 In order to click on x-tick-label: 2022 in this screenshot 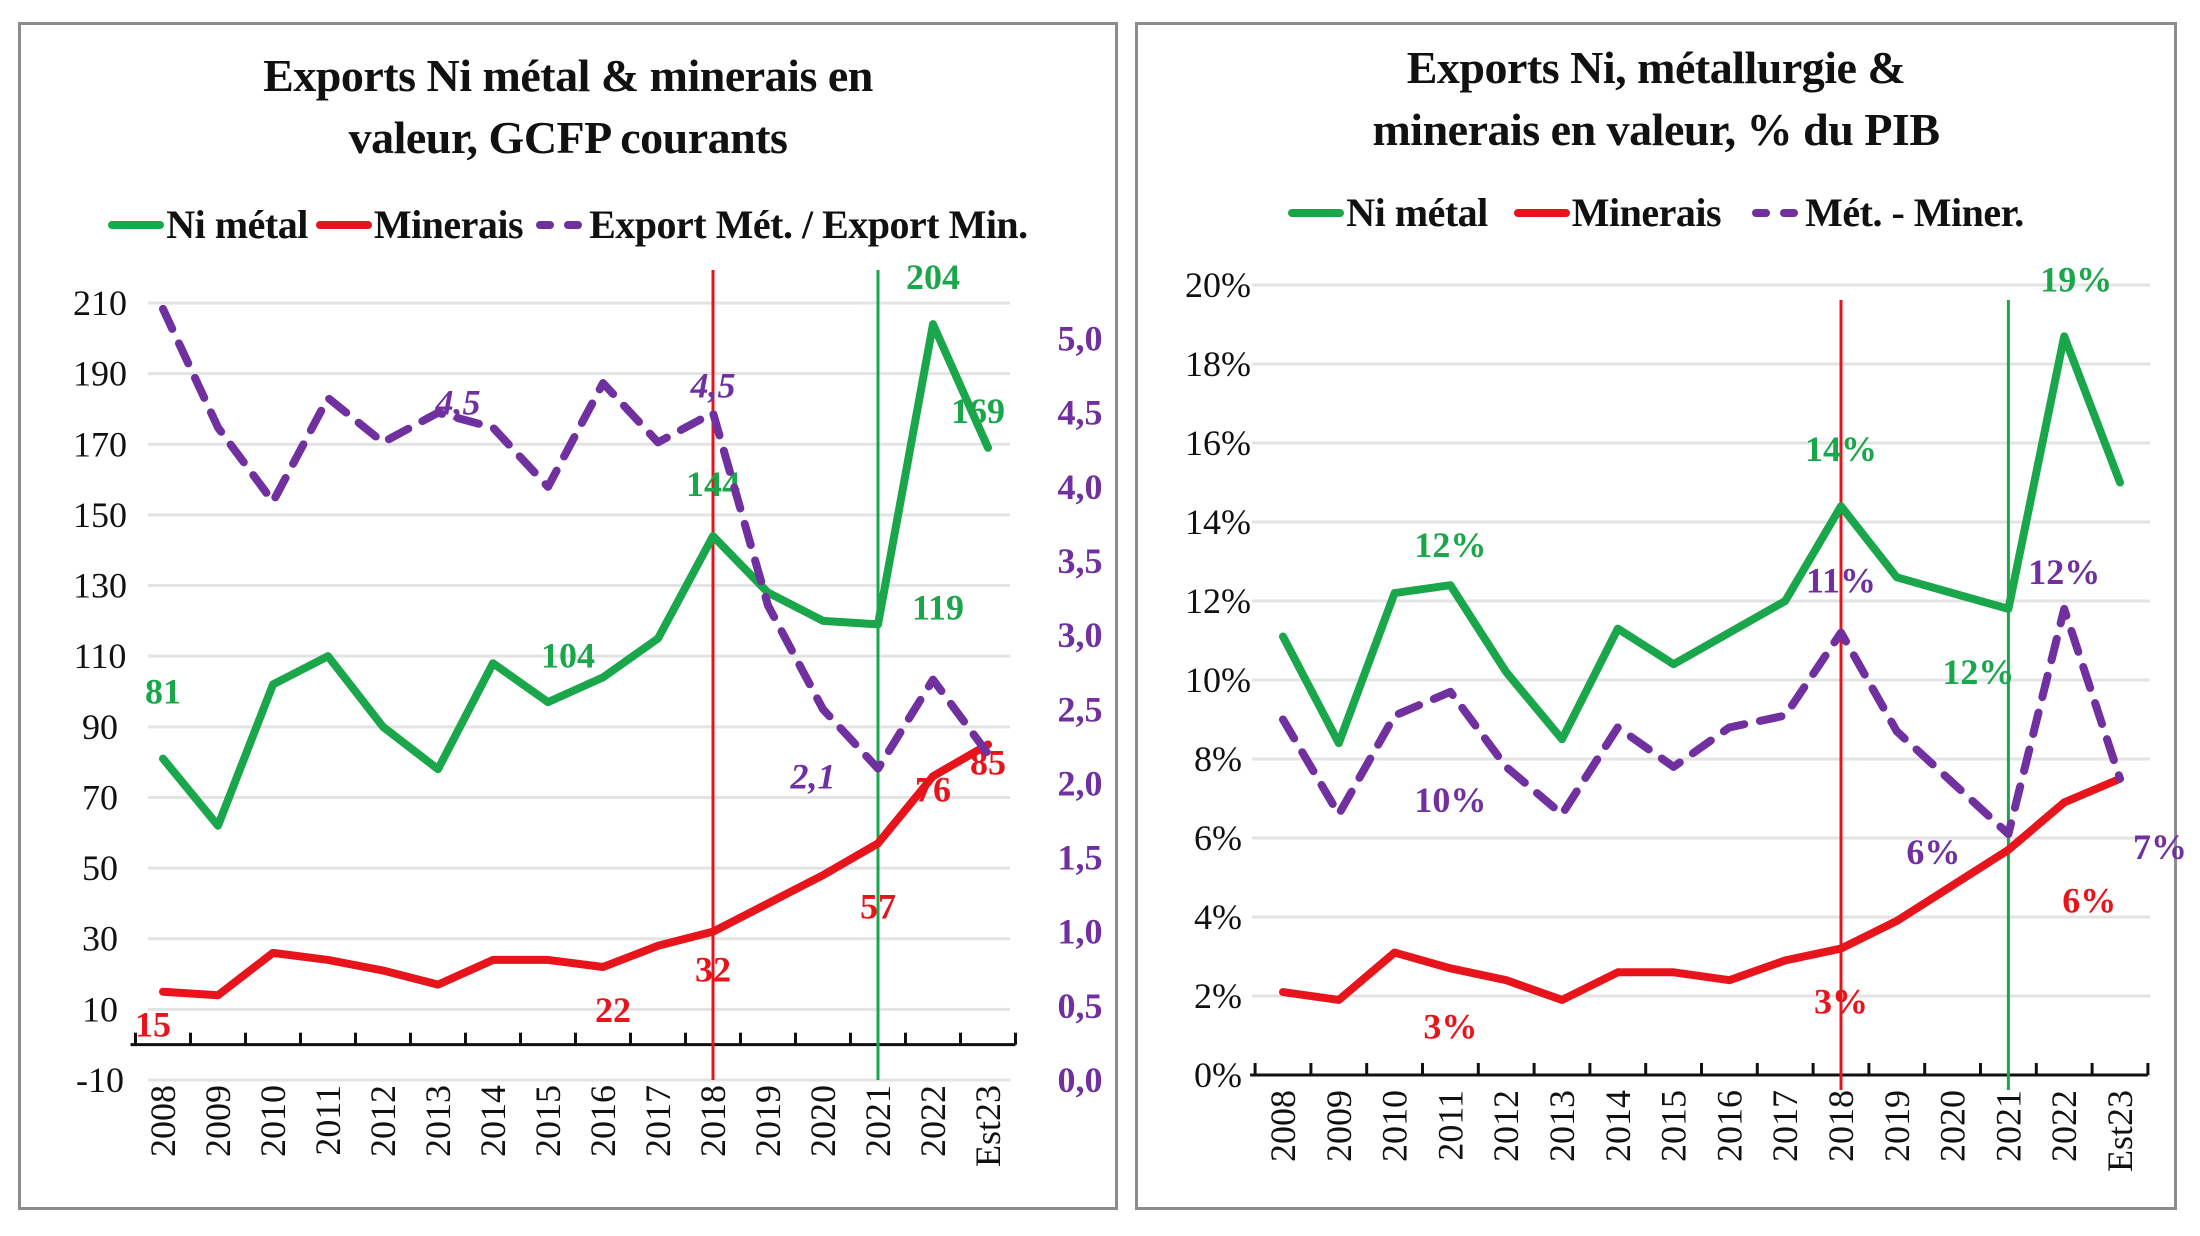, I will do `click(933, 1121)`.